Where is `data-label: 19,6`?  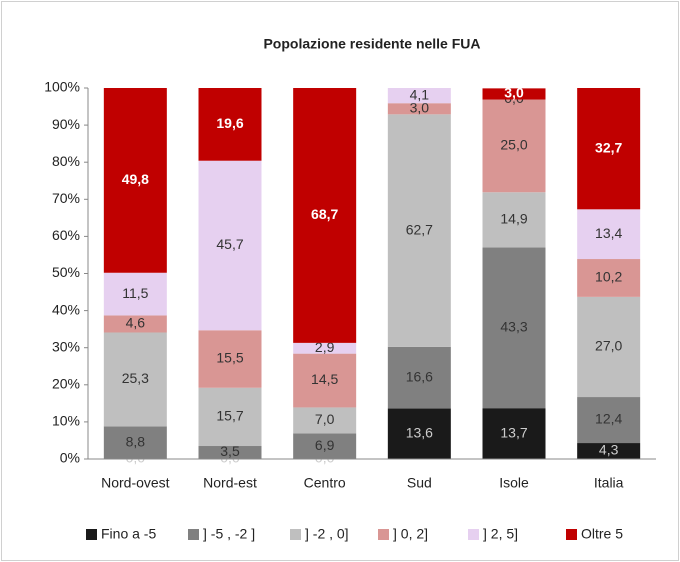
data-label: 19,6 is located at coordinates (229, 123).